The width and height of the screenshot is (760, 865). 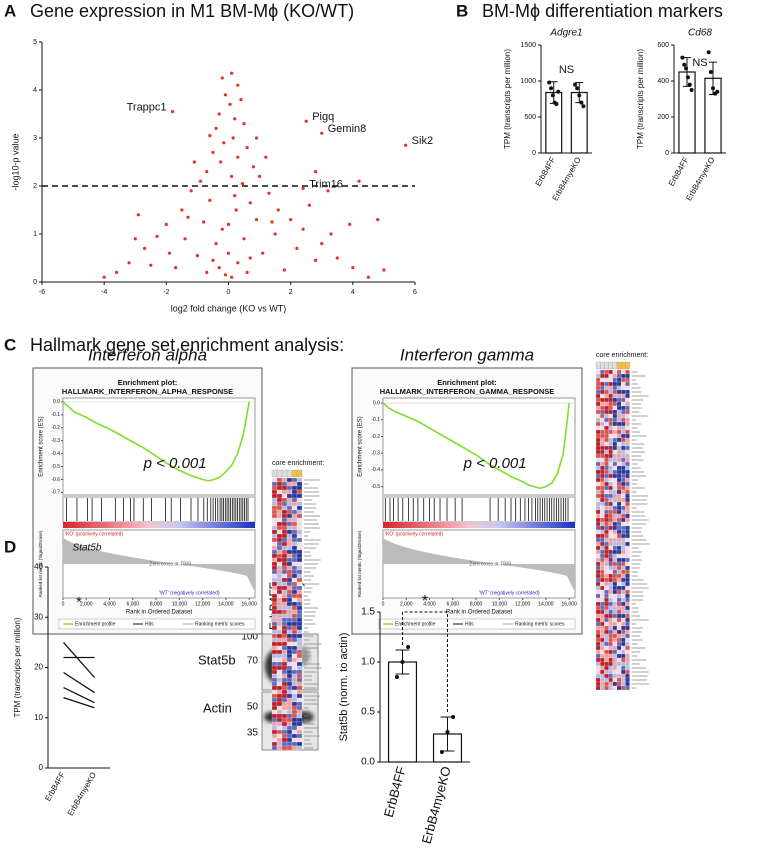 I want to click on heatmap-header, so click(x=294, y=473).